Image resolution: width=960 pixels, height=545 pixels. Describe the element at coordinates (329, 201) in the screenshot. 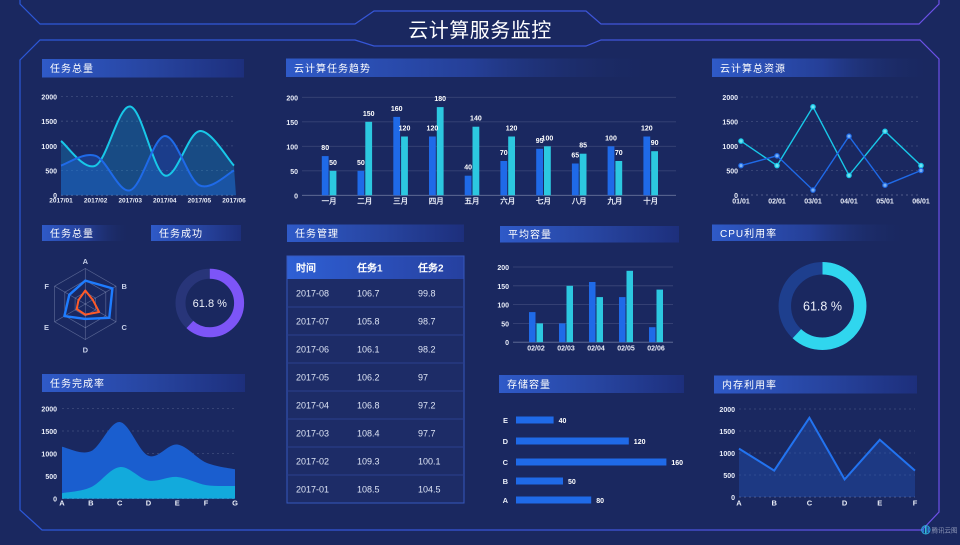

I see `svg-text: 一月` at that location.